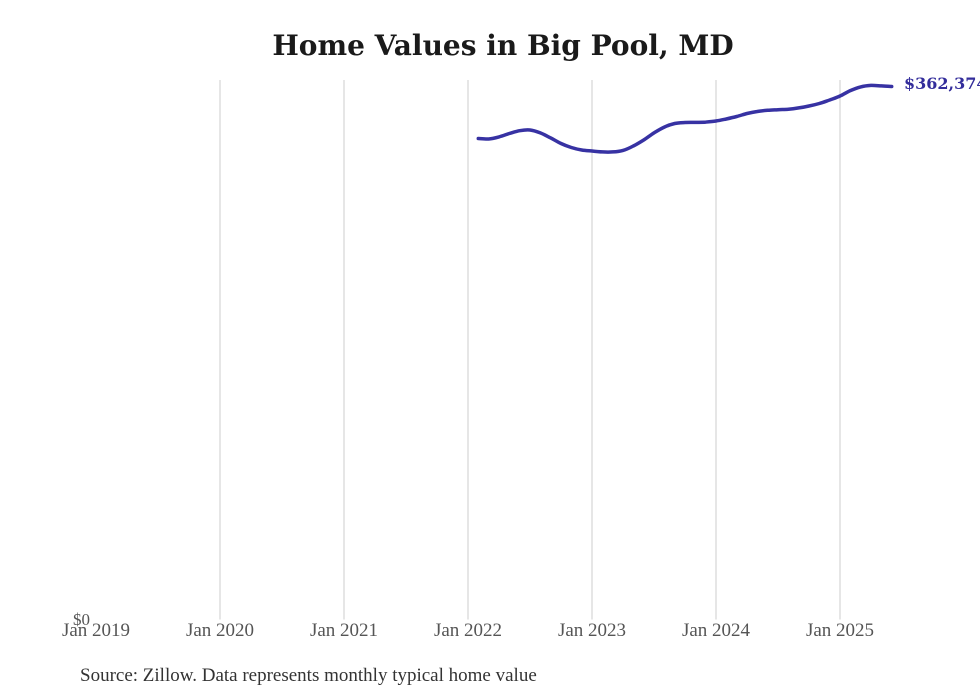 This screenshot has height=699, width=980. What do you see at coordinates (942, 83) in the screenshot?
I see `end-value-label: $362,374` at bounding box center [942, 83].